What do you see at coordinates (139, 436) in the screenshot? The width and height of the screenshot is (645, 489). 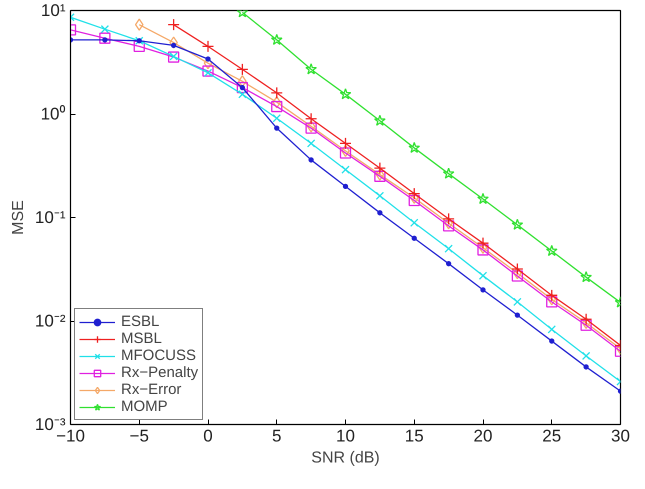 I see `x-tick-label: −5` at bounding box center [139, 436].